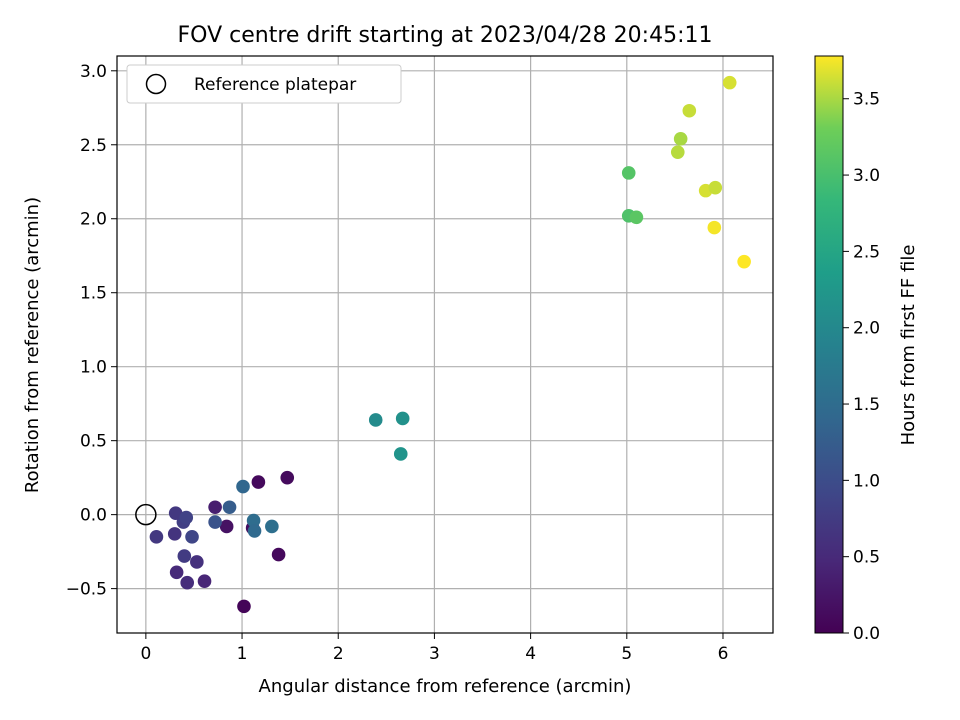 The width and height of the screenshot is (960, 720). What do you see at coordinates (32, 345) in the screenshot?
I see `y-axis-label: Rotation from reference (arcmin)` at bounding box center [32, 345].